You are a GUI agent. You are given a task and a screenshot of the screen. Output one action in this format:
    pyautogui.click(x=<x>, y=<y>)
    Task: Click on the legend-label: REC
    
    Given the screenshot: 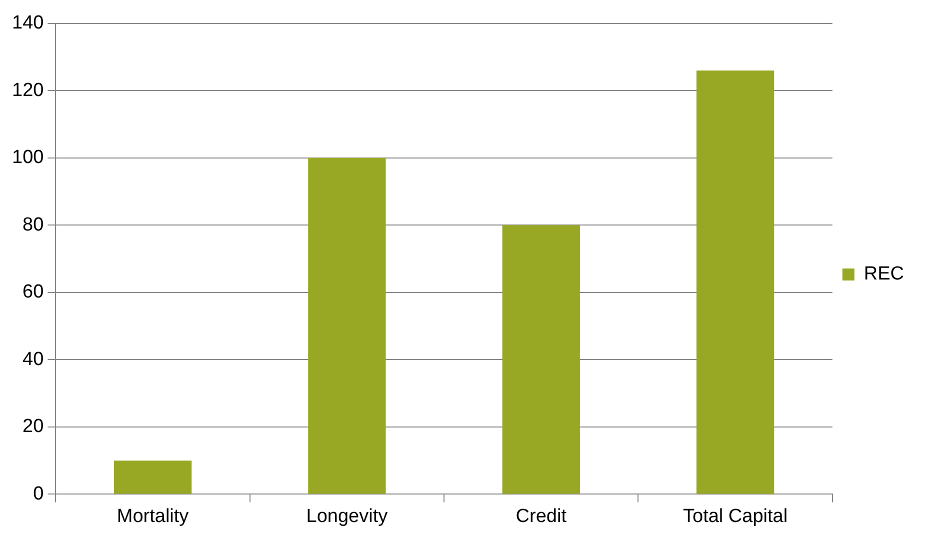 What is the action you would take?
    pyautogui.click(x=884, y=274)
    